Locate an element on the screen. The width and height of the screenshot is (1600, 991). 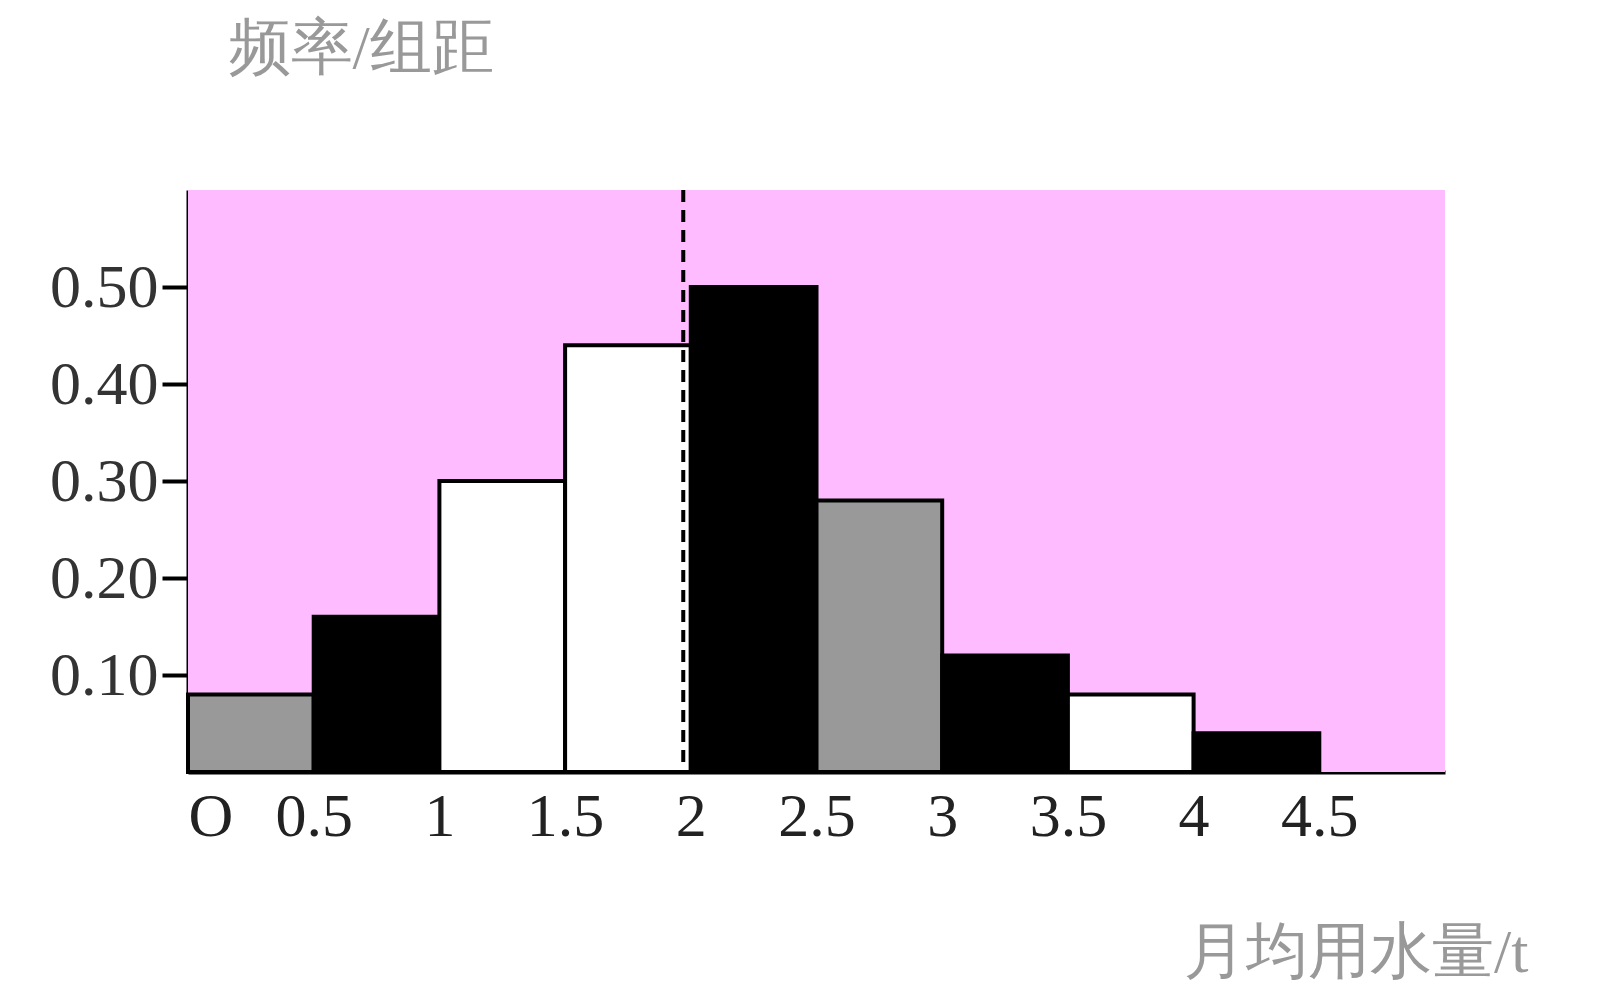
x-tick-label: 1.5 is located at coordinates (565, 814).